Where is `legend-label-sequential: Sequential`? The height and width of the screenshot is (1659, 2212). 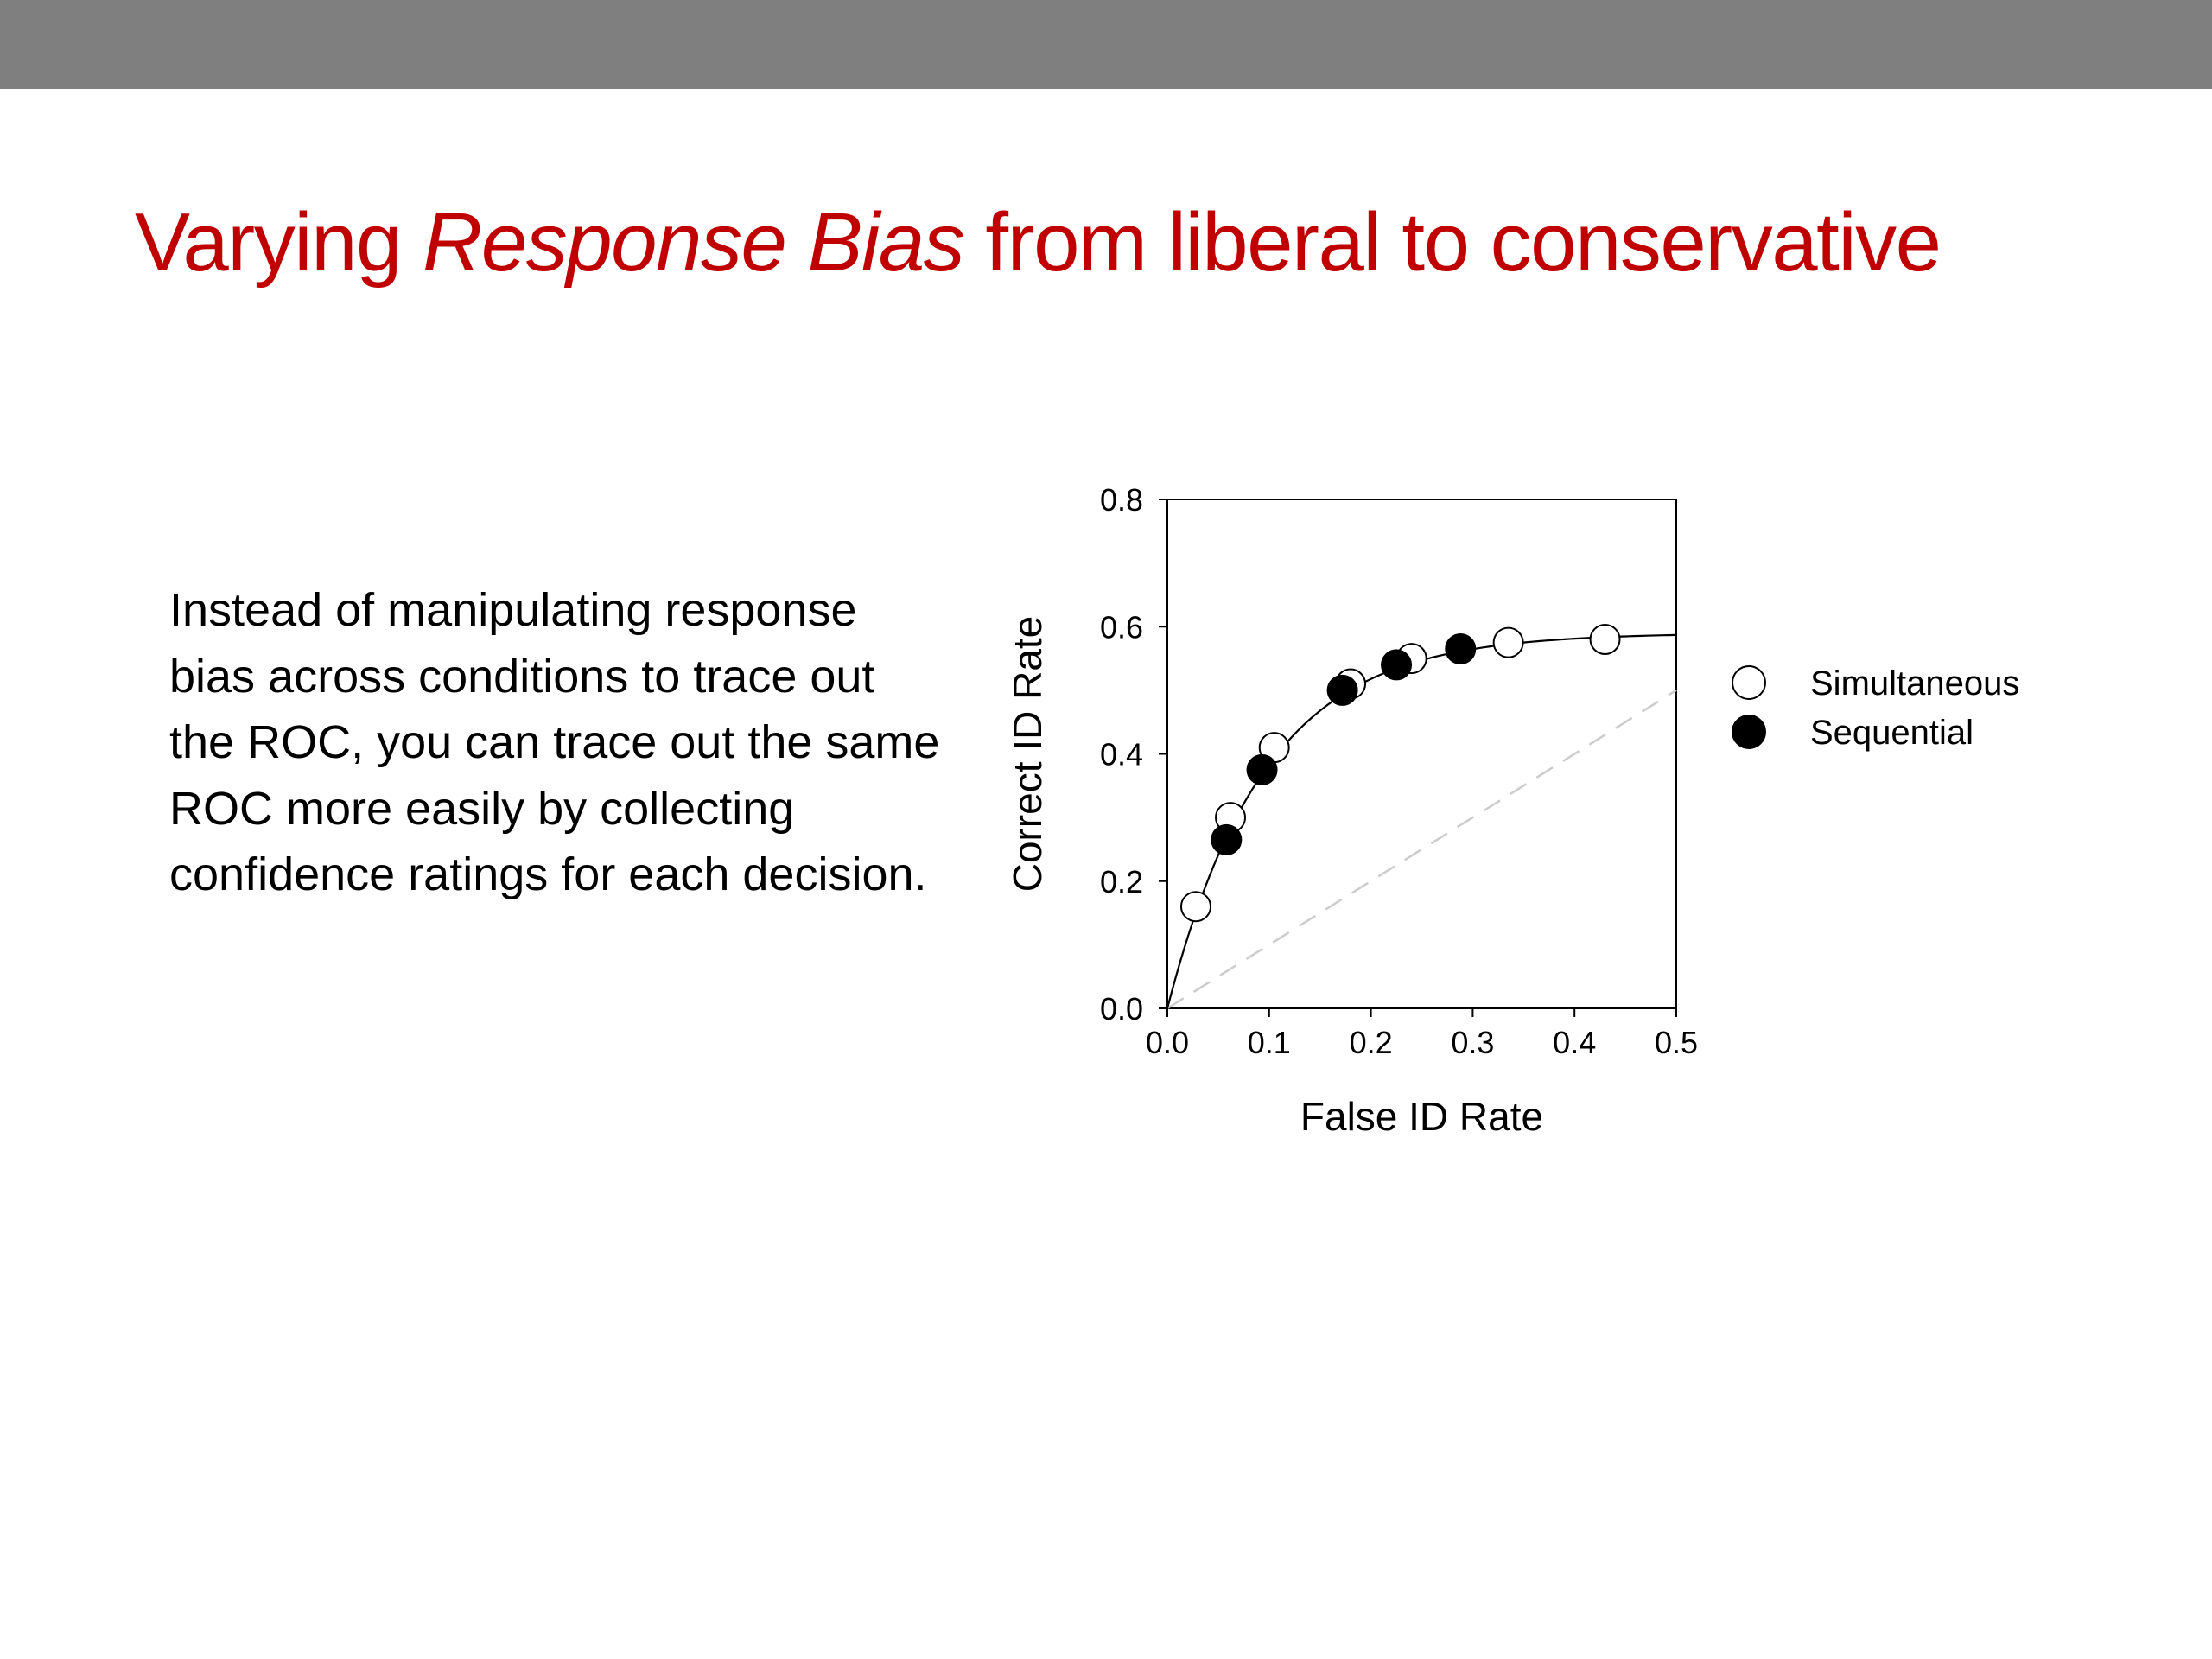 legend-label-sequential: Sequential is located at coordinates (1892, 733).